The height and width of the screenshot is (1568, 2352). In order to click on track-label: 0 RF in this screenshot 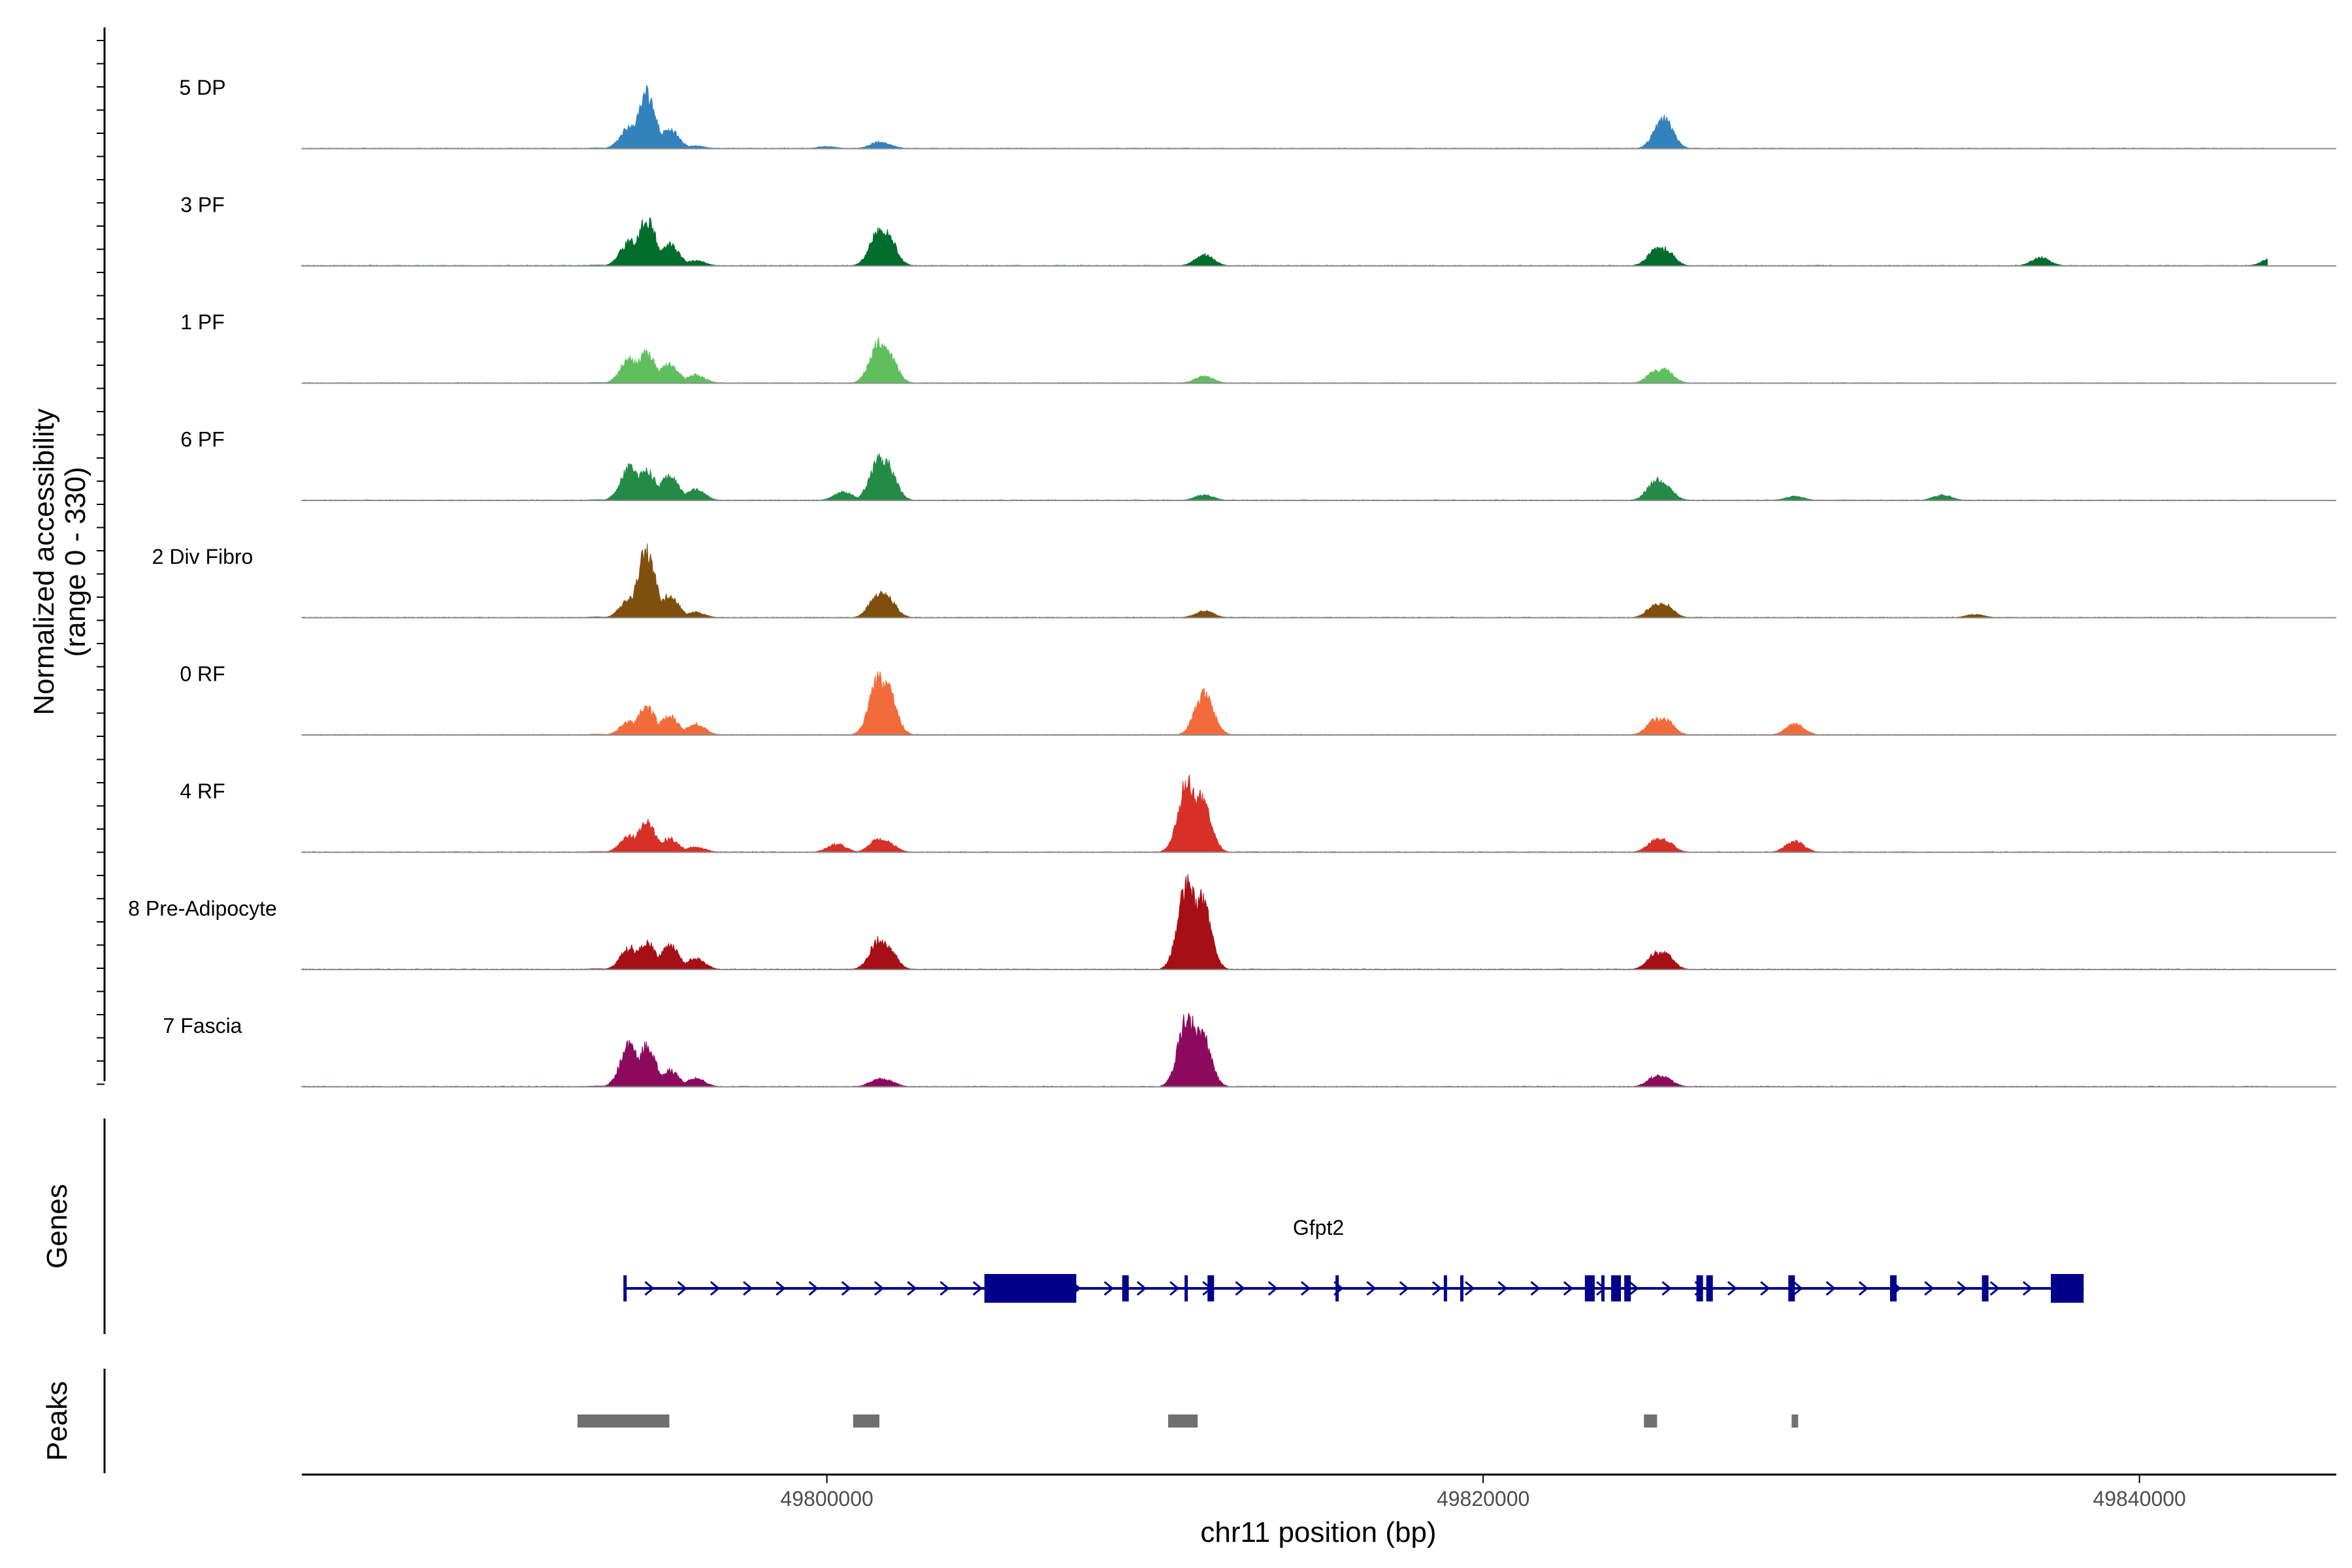, I will do `click(202, 674)`.